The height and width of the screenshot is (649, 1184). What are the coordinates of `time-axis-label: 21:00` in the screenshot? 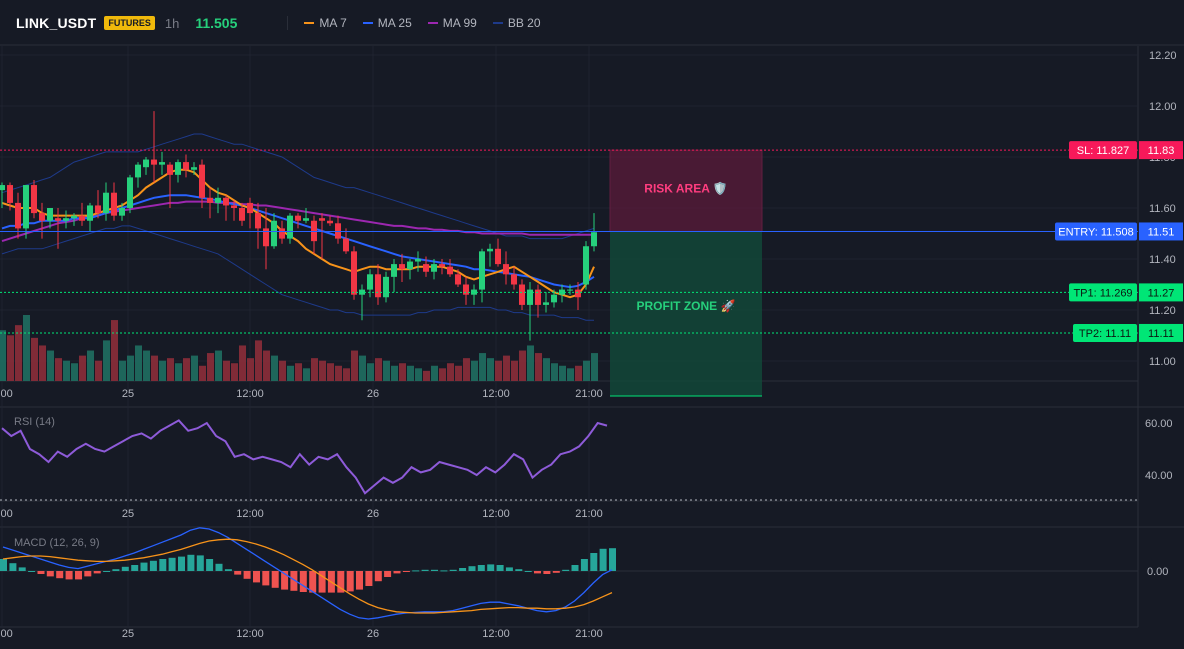 It's located at (589, 394).